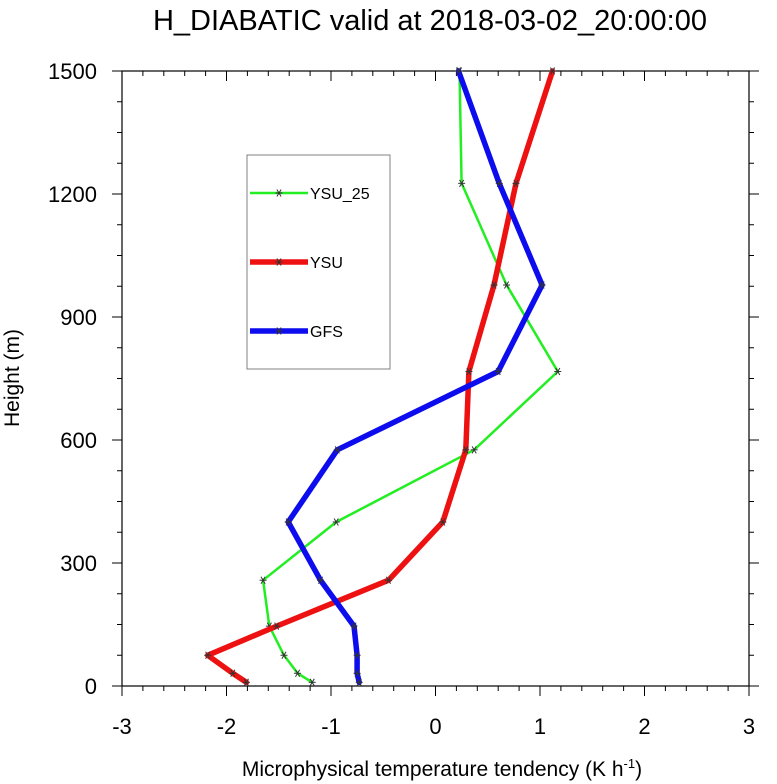  I want to click on y-tick-label: 1200, so click(72, 194).